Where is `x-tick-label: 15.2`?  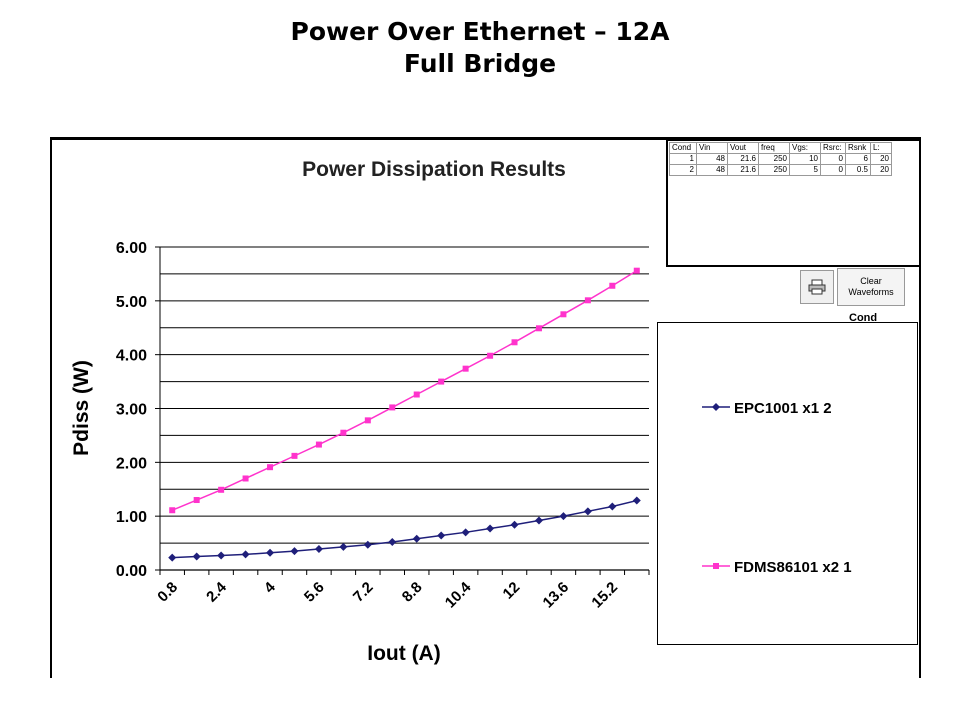
x-tick-label: 15.2 is located at coordinates (604, 595).